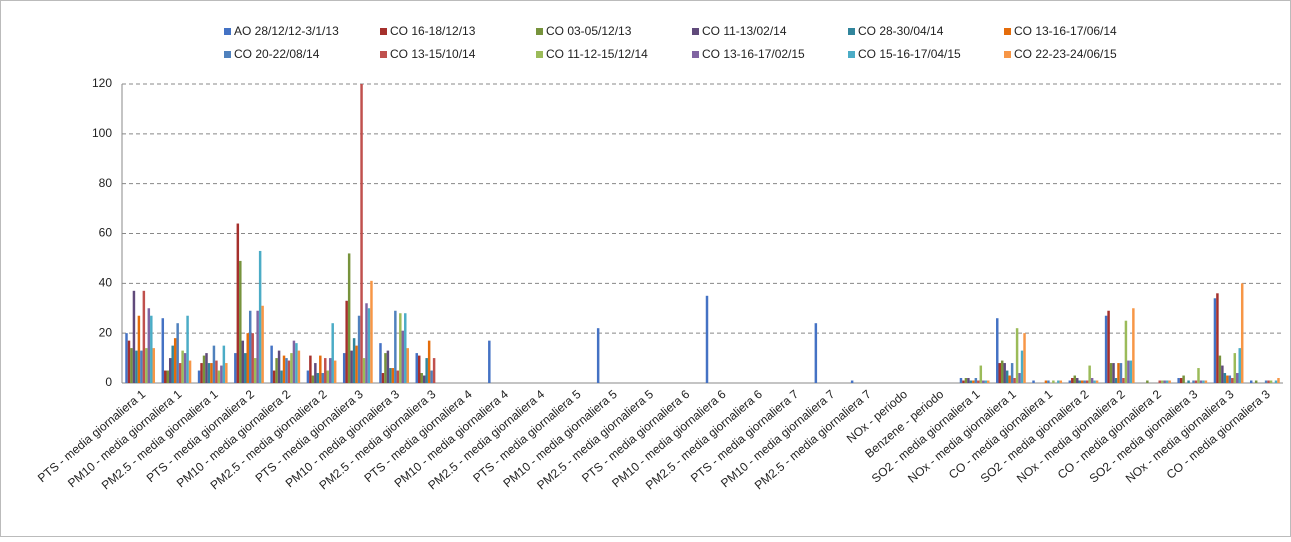 The width and height of the screenshot is (1291, 542). What do you see at coordinates (108, 382) in the screenshot?
I see `y-tick-label: 0` at bounding box center [108, 382].